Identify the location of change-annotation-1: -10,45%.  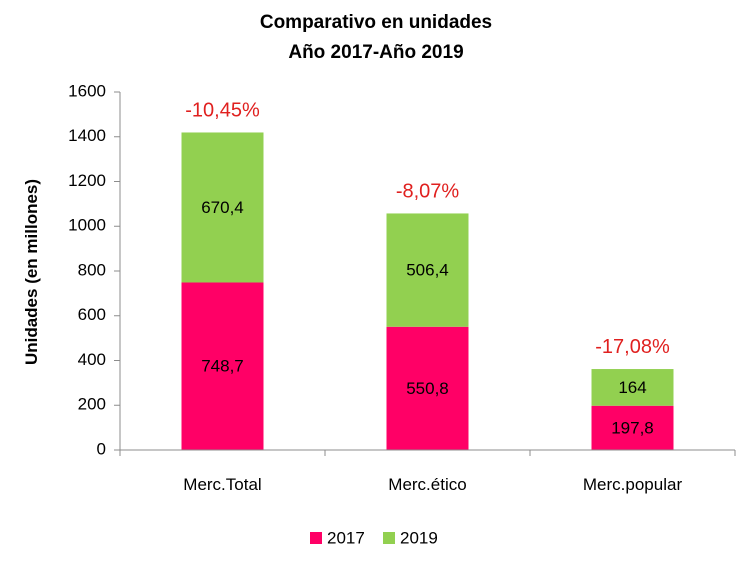
(222, 110).